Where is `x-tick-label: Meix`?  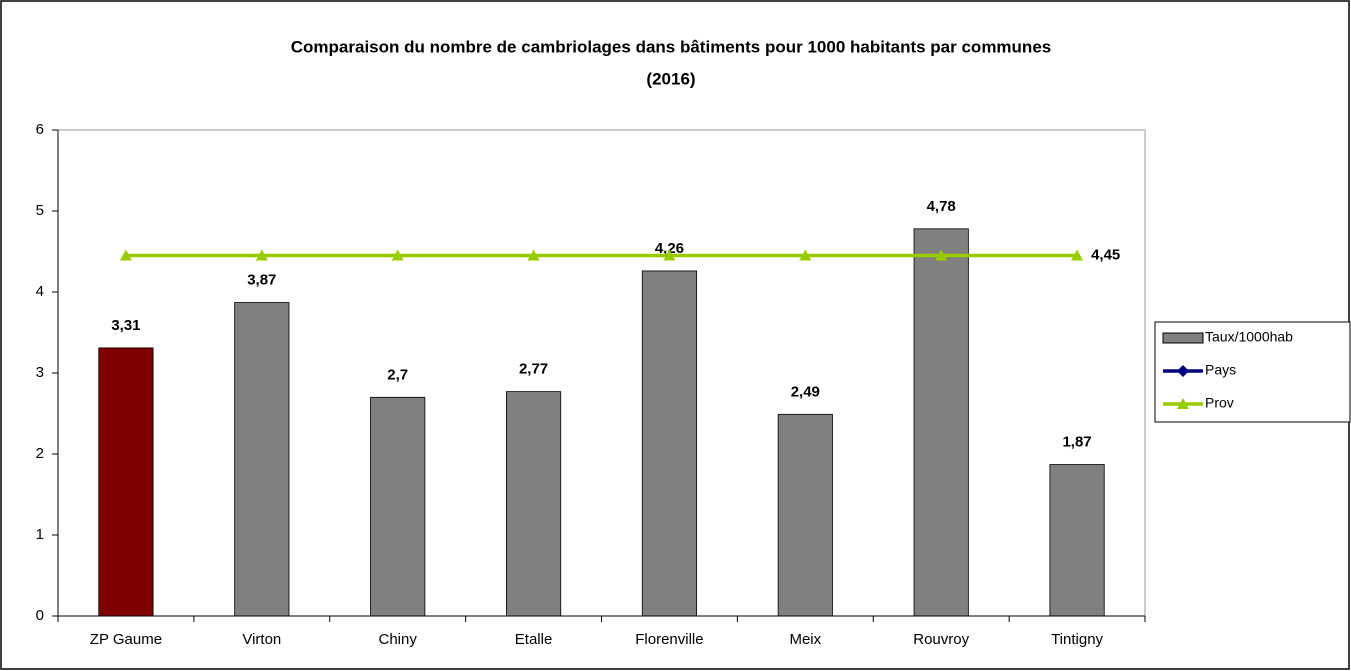
x-tick-label: Meix is located at coordinates (805, 639).